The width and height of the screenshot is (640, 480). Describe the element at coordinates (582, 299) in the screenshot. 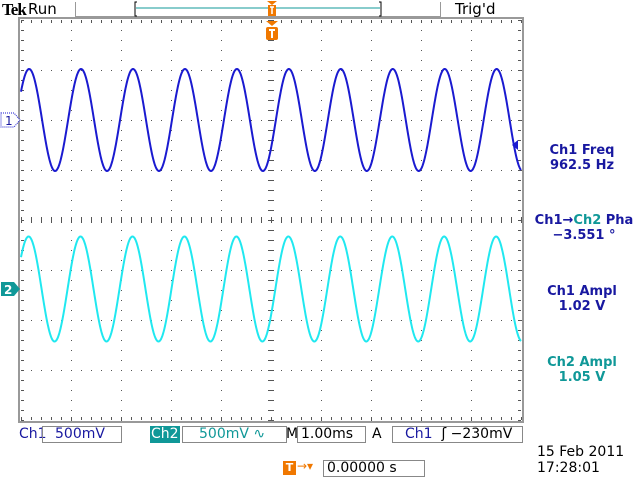

I see `measurement-ch1-ampl: Ch1 Ampl 1.02 V` at that location.